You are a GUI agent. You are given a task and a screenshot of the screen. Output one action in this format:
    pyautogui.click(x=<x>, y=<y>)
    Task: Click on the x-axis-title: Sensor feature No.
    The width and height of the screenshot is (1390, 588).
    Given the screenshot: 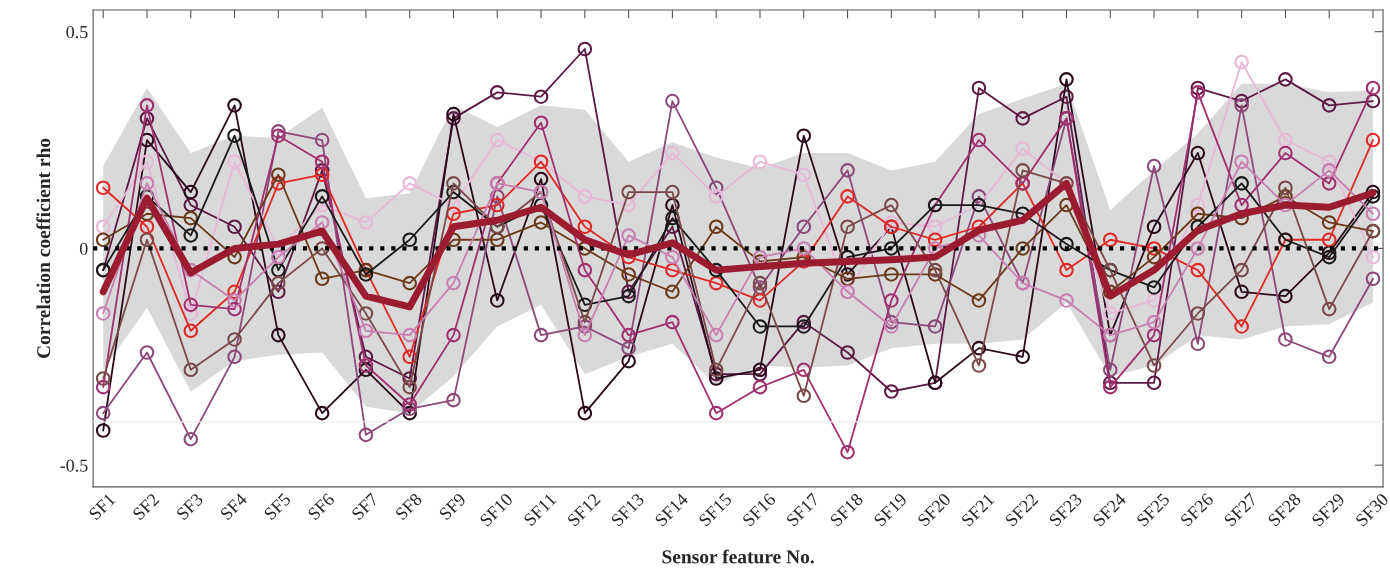 What is the action you would take?
    pyautogui.click(x=738, y=556)
    